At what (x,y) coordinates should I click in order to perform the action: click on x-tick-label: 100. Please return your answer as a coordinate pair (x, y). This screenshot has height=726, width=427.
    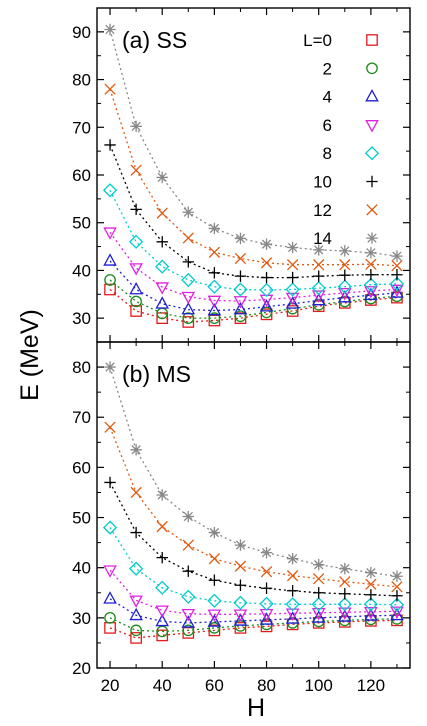
    Looking at the image, I should click on (319, 685).